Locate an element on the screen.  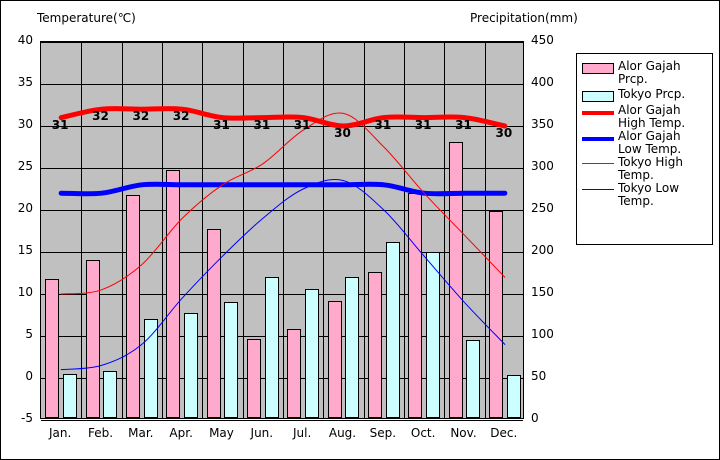
right-axis-title: Precipitation(mm) is located at coordinates (524, 18).